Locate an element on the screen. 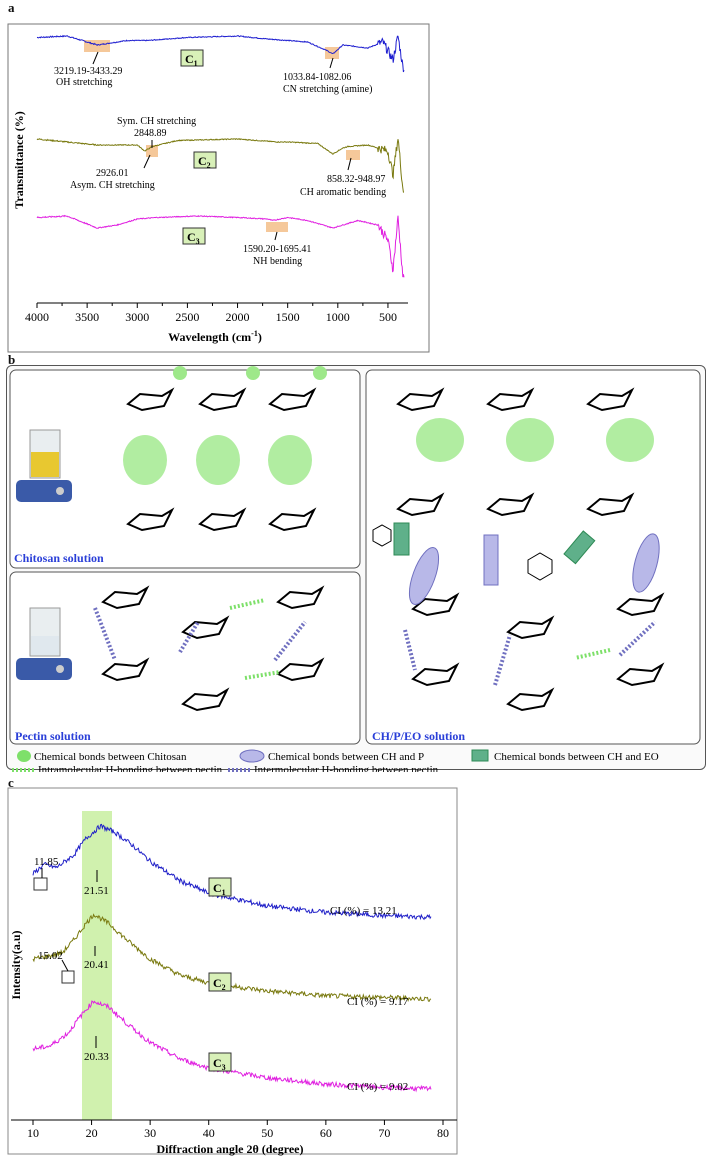  legend-chitosan: Chemical bonds between Chitosan is located at coordinates (110, 757).